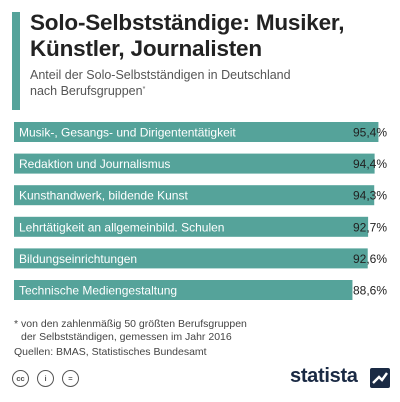  What do you see at coordinates (94, 164) in the screenshot?
I see `bar-category-label-2: Redaktion und Journalismus` at bounding box center [94, 164].